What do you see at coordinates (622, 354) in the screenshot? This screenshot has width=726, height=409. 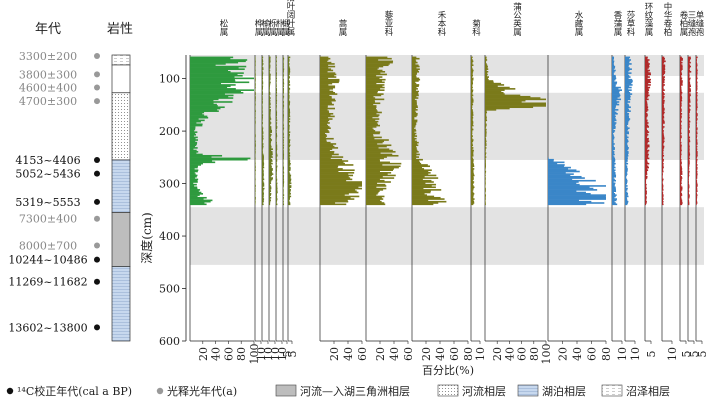 I see `panel-tick-label: 10` at bounding box center [622, 354].